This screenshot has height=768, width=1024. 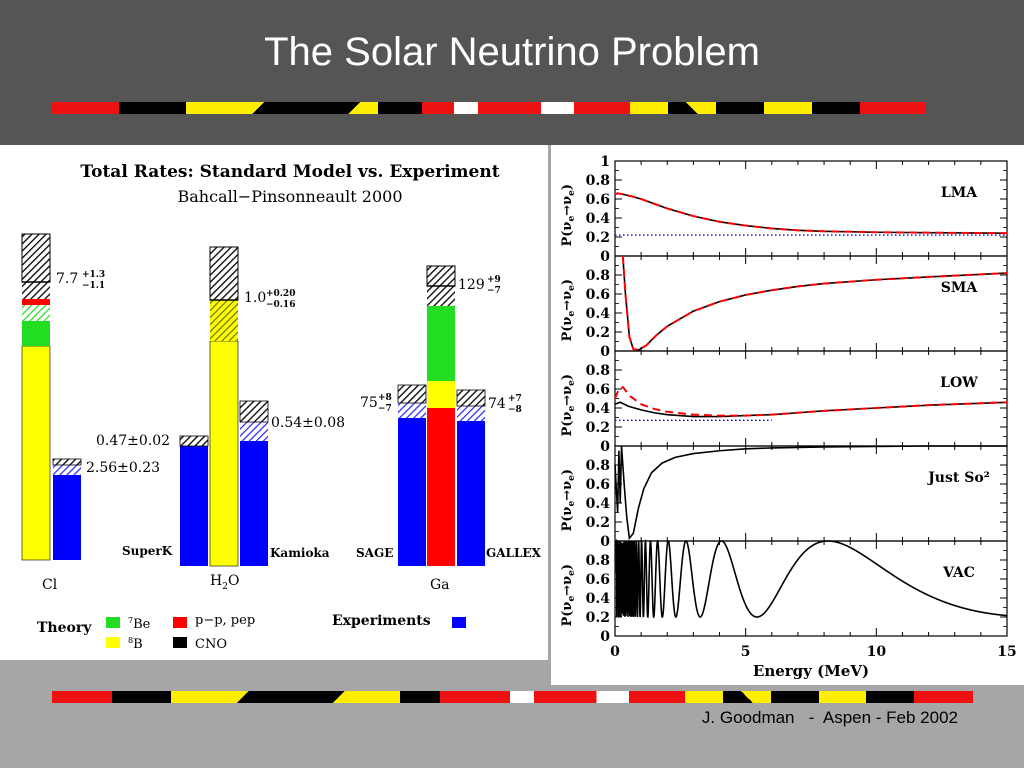 What do you see at coordinates (385, 409) in the screenshot?
I see `sage-exp-minus: −7` at bounding box center [385, 409].